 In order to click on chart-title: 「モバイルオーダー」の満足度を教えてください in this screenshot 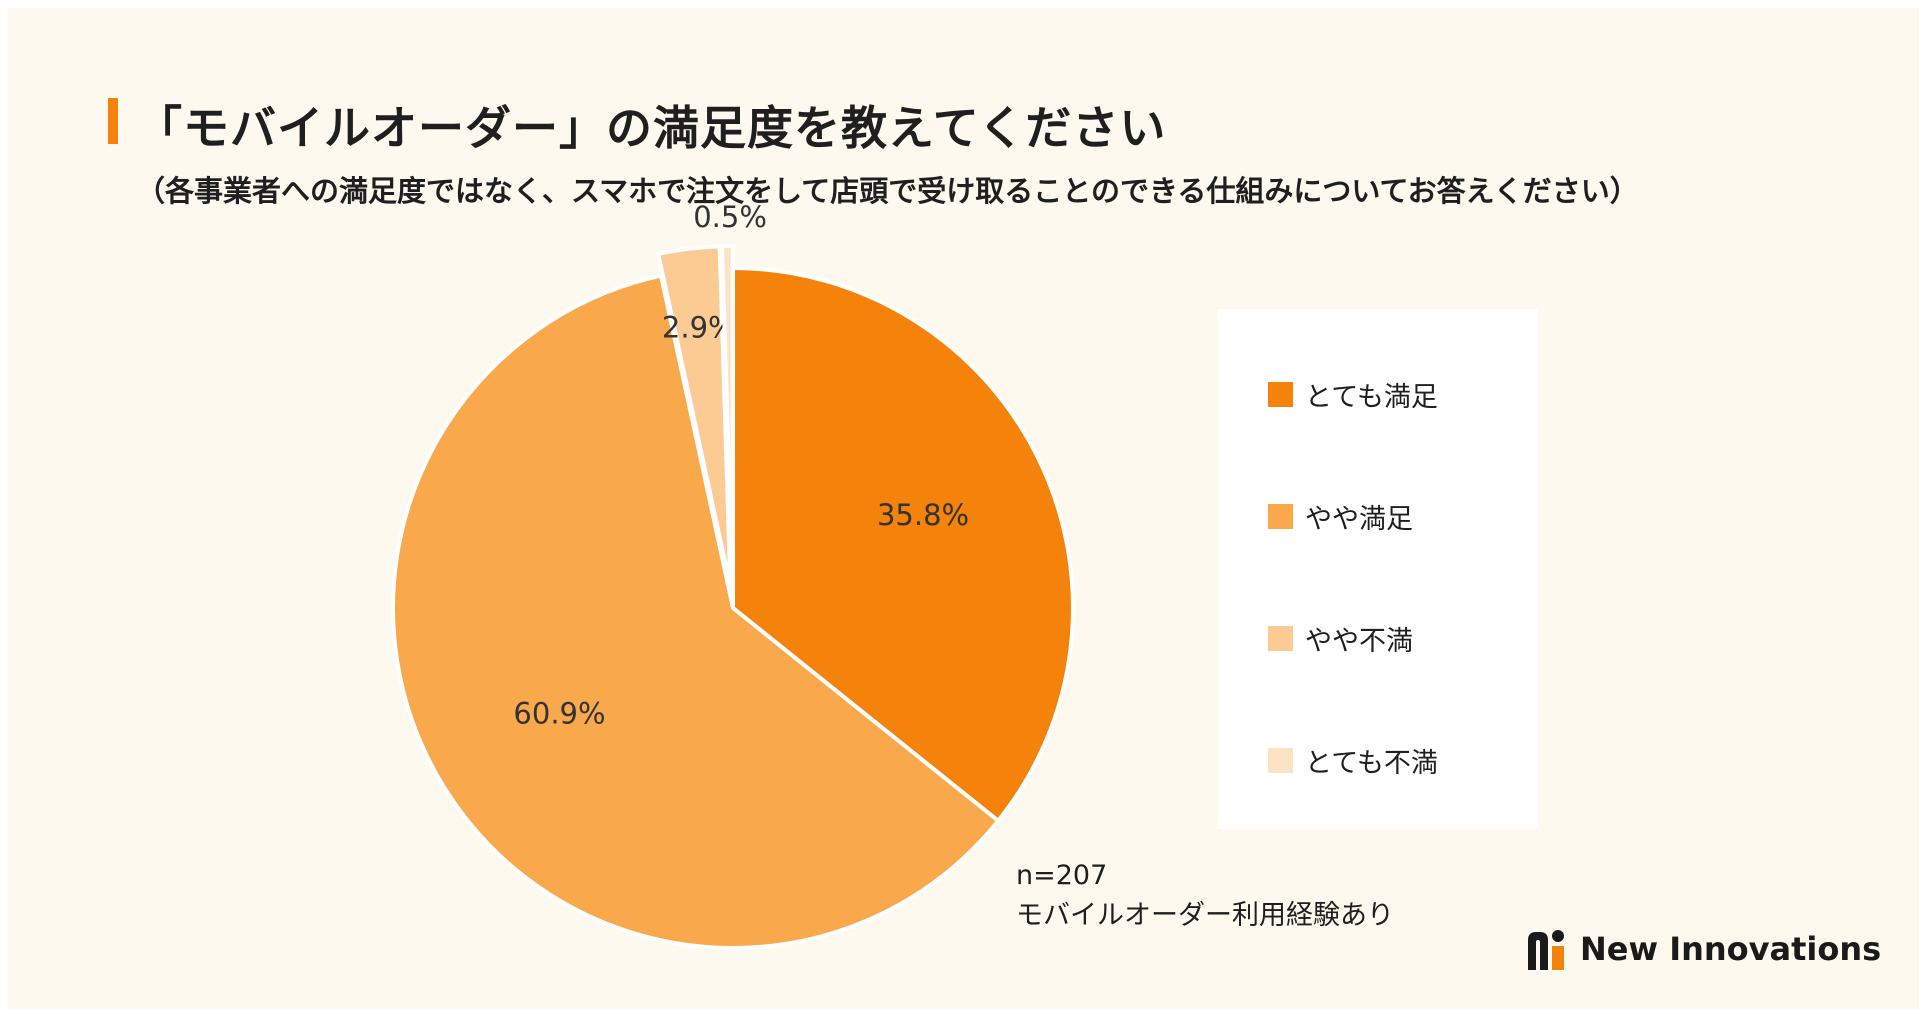, I will do `click(651, 128)`.